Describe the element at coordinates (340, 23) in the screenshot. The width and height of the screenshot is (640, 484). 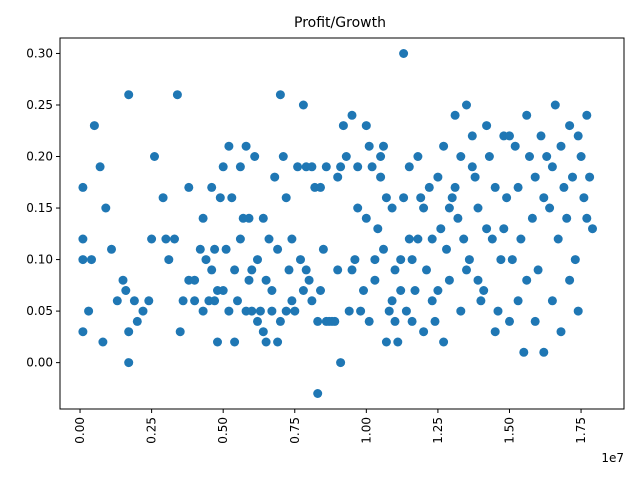
I see `chart-title: Profit/Growth` at that location.